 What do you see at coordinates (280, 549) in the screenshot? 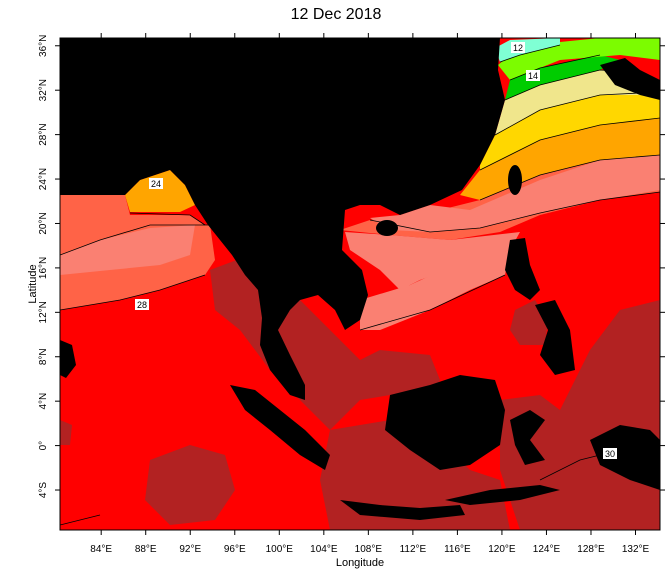
I see `x-tick-label: 100°E` at bounding box center [280, 549].